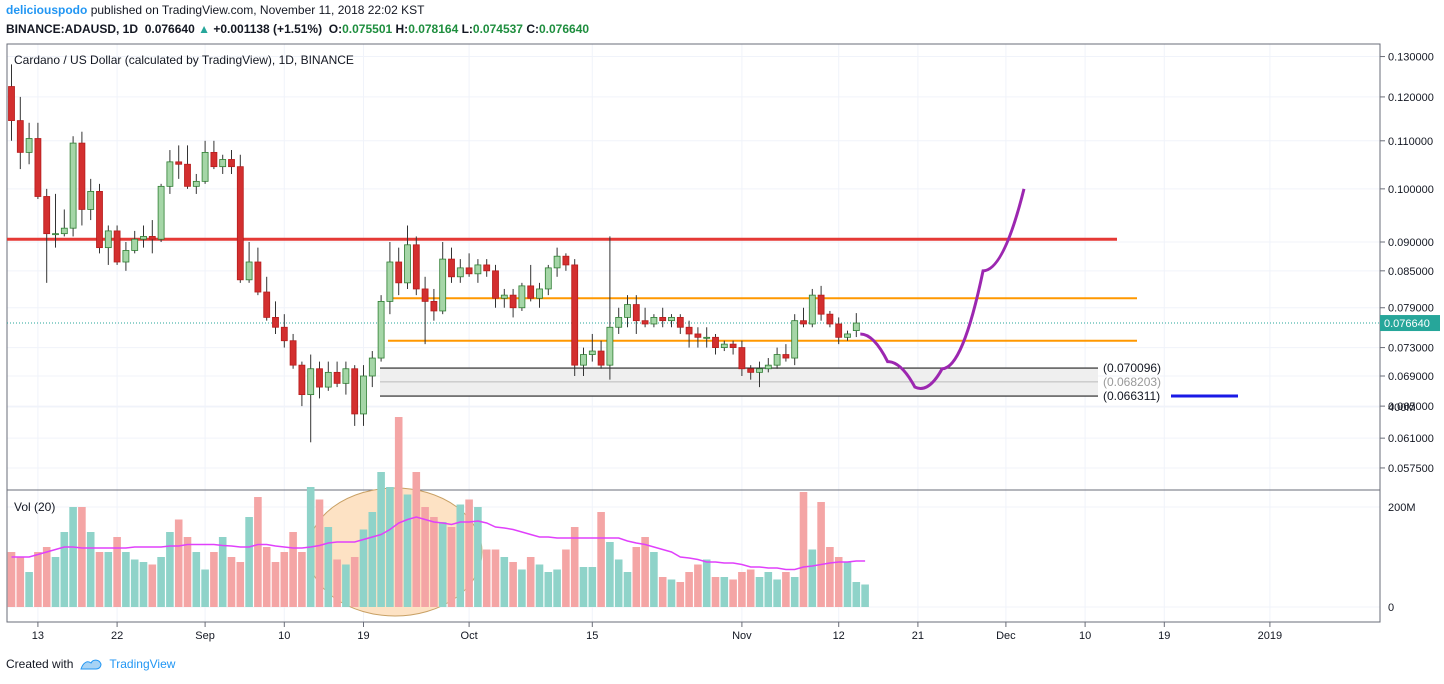  What do you see at coordinates (943, 289) in the screenshot?
I see `projection` at bounding box center [943, 289].